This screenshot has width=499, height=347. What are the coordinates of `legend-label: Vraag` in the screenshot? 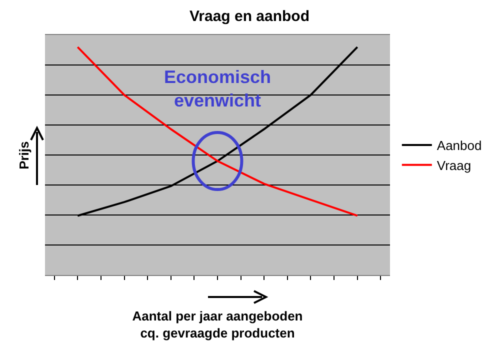 It's located at (454, 165).